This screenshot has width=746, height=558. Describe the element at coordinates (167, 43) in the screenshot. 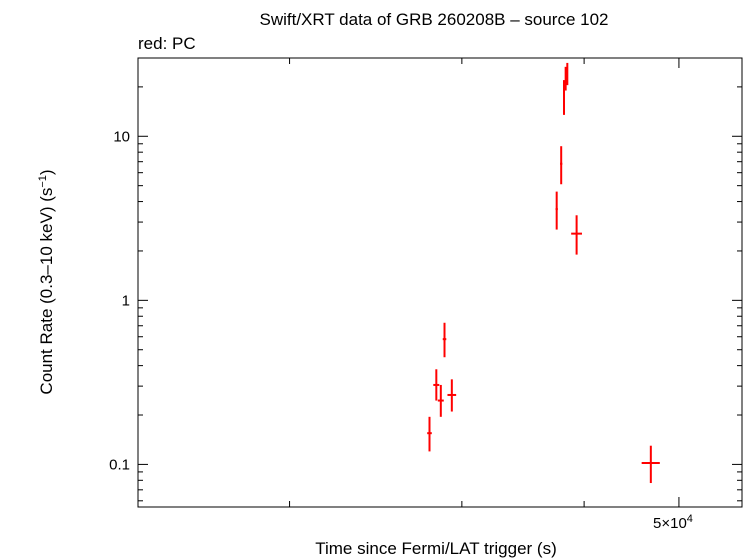

I see `chart-subtitle: red: PC` at that location.